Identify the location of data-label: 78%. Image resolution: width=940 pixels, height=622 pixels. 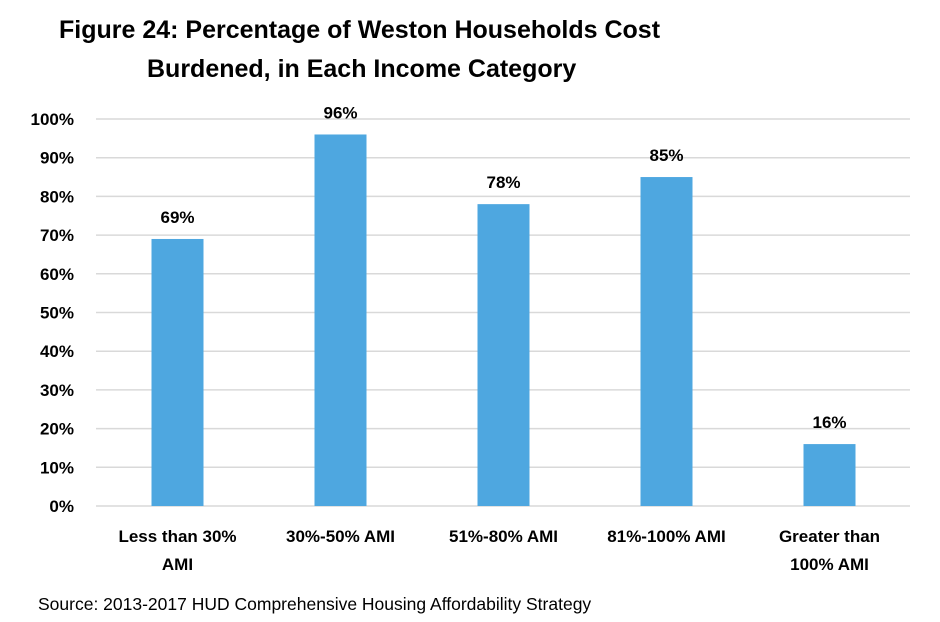
(503, 182).